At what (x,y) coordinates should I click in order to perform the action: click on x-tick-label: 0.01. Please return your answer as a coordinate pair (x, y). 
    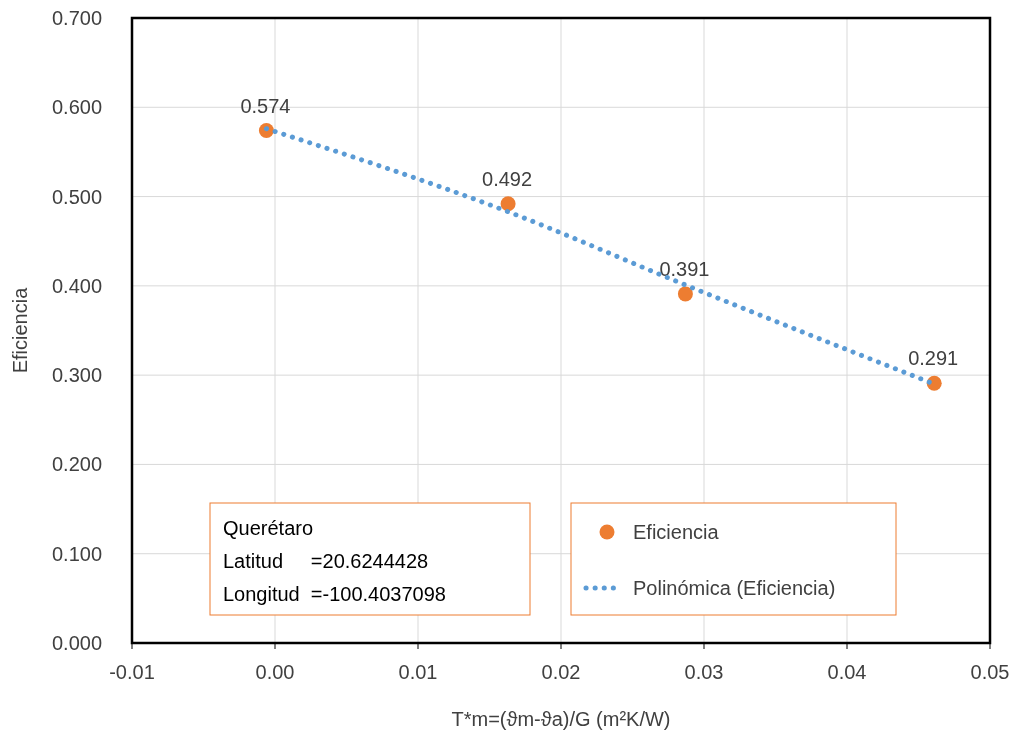
    Looking at the image, I should click on (418, 672).